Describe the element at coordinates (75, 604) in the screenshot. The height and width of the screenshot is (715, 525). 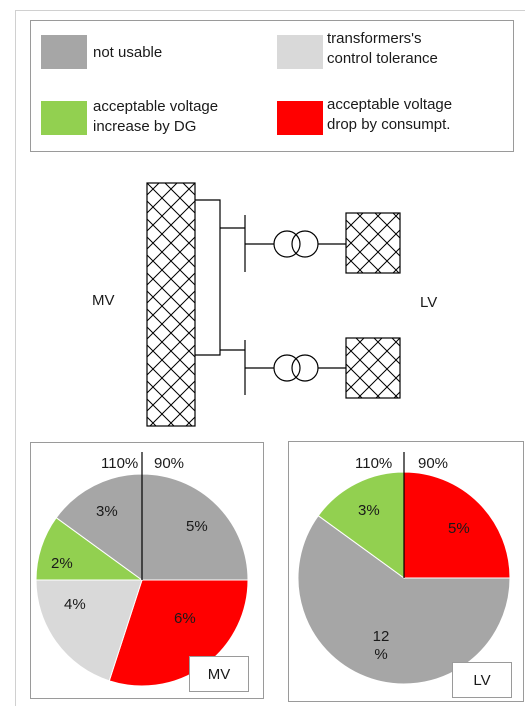
I see `mv-slice-label-4: 4%` at that location.